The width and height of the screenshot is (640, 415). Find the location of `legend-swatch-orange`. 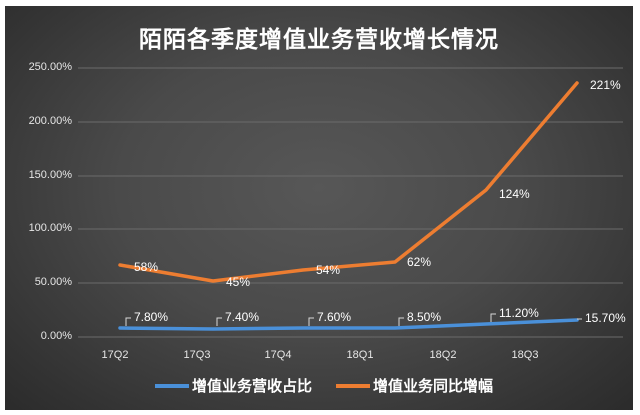

legend-swatch-orange is located at coordinates (353, 385).